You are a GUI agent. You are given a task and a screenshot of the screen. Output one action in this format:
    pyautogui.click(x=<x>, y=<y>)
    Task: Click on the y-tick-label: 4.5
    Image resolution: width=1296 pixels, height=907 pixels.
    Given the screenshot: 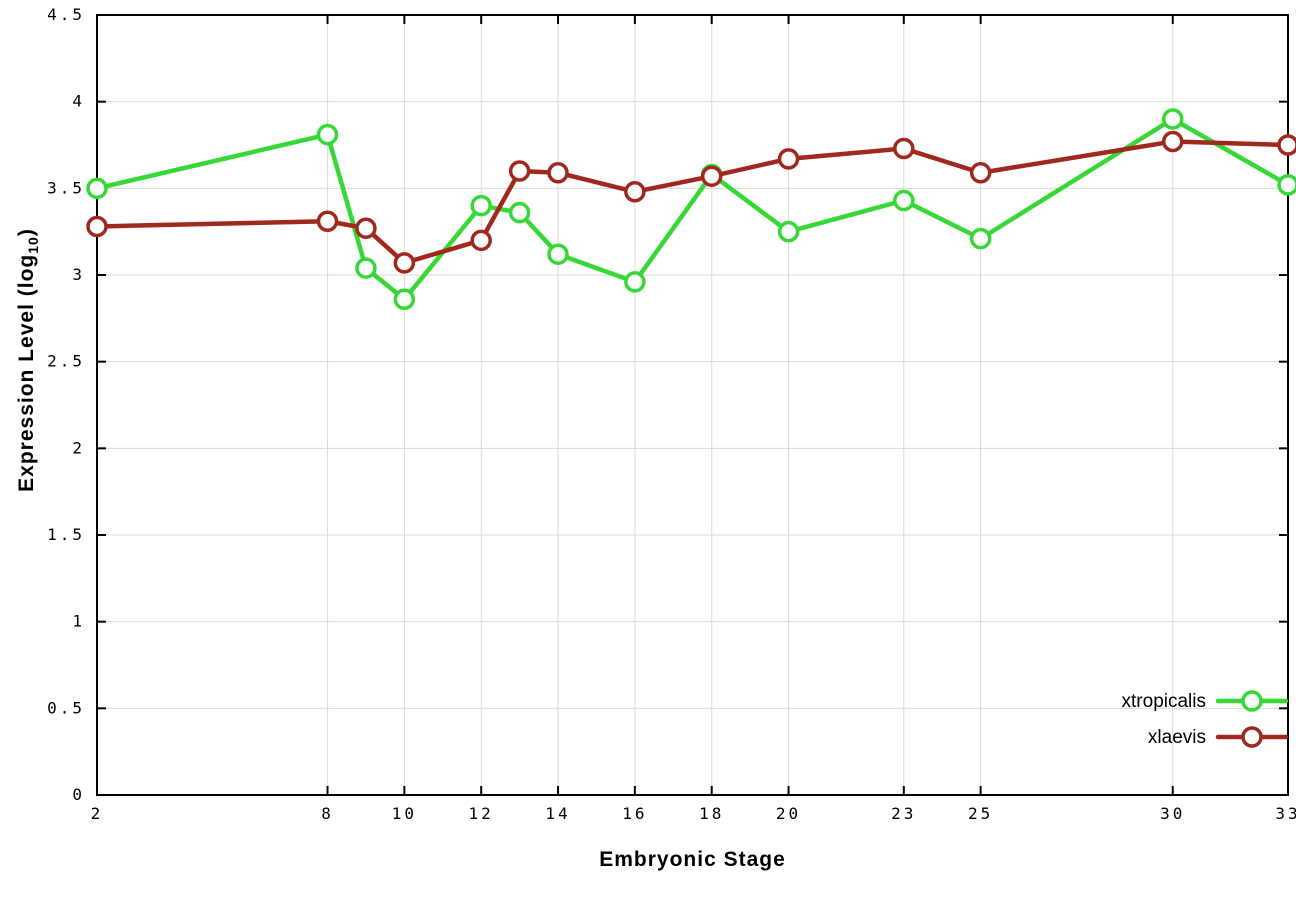 What is the action you would take?
    pyautogui.click(x=66, y=14)
    